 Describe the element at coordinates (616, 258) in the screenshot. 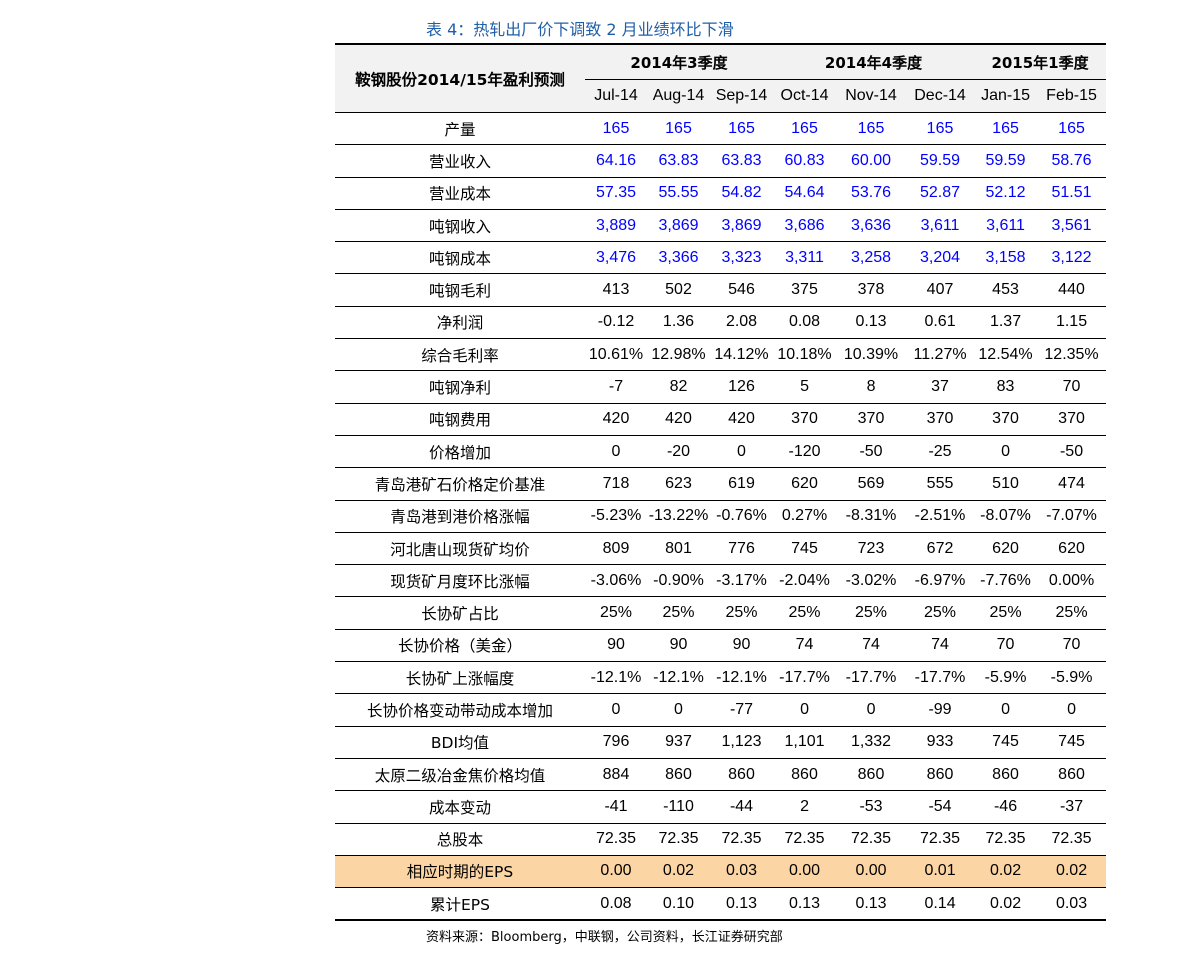

I see `table-cell: 3,476` at that location.